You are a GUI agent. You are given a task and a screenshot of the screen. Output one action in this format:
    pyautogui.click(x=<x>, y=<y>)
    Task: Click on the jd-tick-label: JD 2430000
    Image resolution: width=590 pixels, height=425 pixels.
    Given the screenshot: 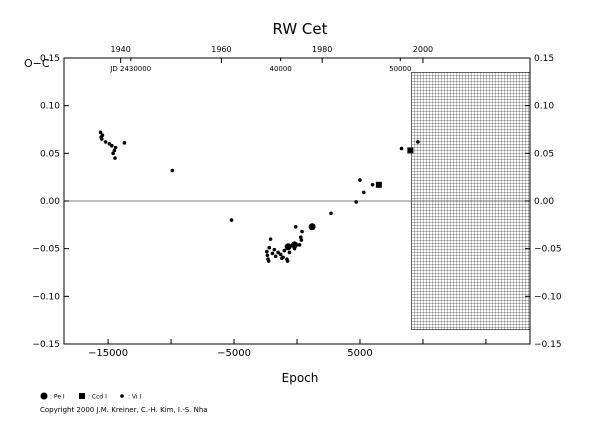 What is the action you would take?
    pyautogui.click(x=130, y=69)
    